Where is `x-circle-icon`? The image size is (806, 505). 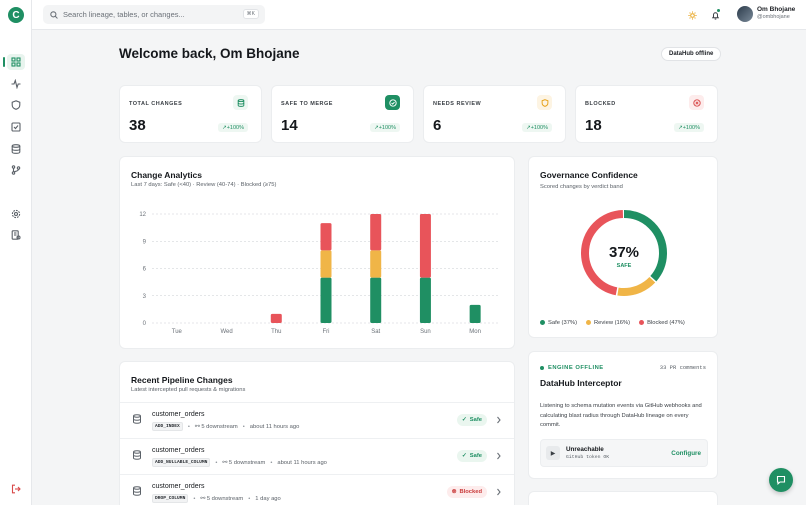
x-circle-icon is located at coordinates (696, 102).